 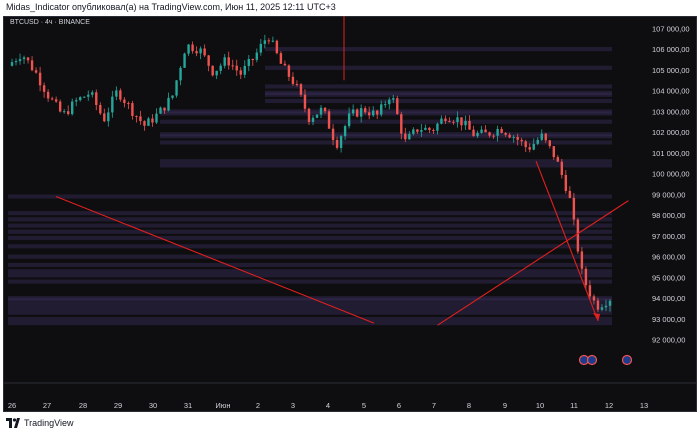 I want to click on footer-bar, so click(x=350, y=423).